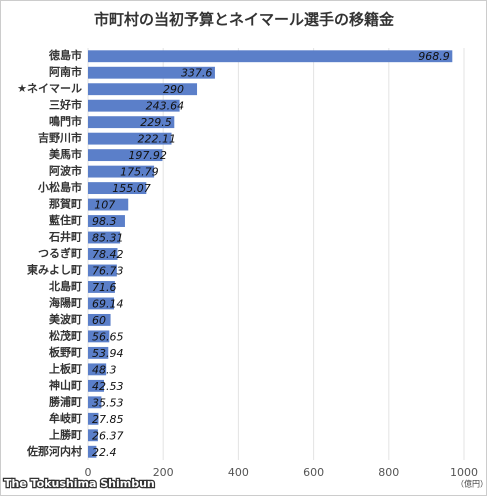 This screenshot has height=496, width=500. What do you see at coordinates (104, 205) in the screenshot?
I see `value-label: 107` at bounding box center [104, 205].